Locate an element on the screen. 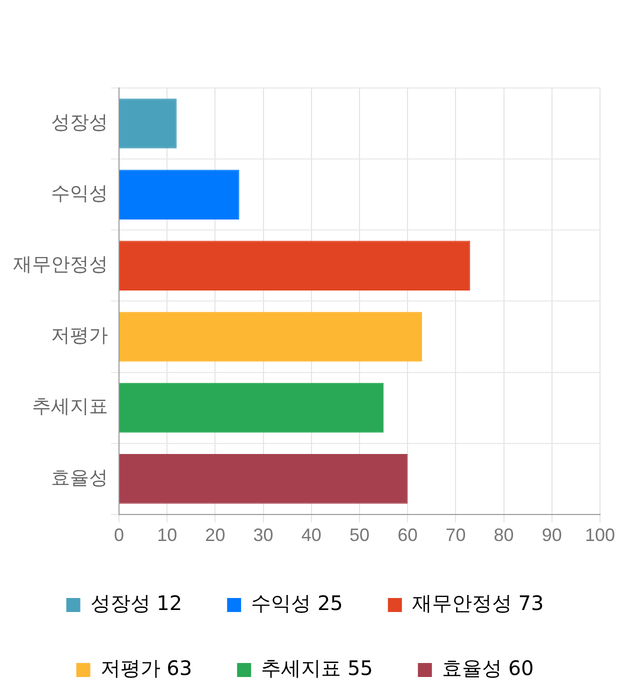 The image size is (640, 700). legend-label: 수익성 25 is located at coordinates (297, 603).